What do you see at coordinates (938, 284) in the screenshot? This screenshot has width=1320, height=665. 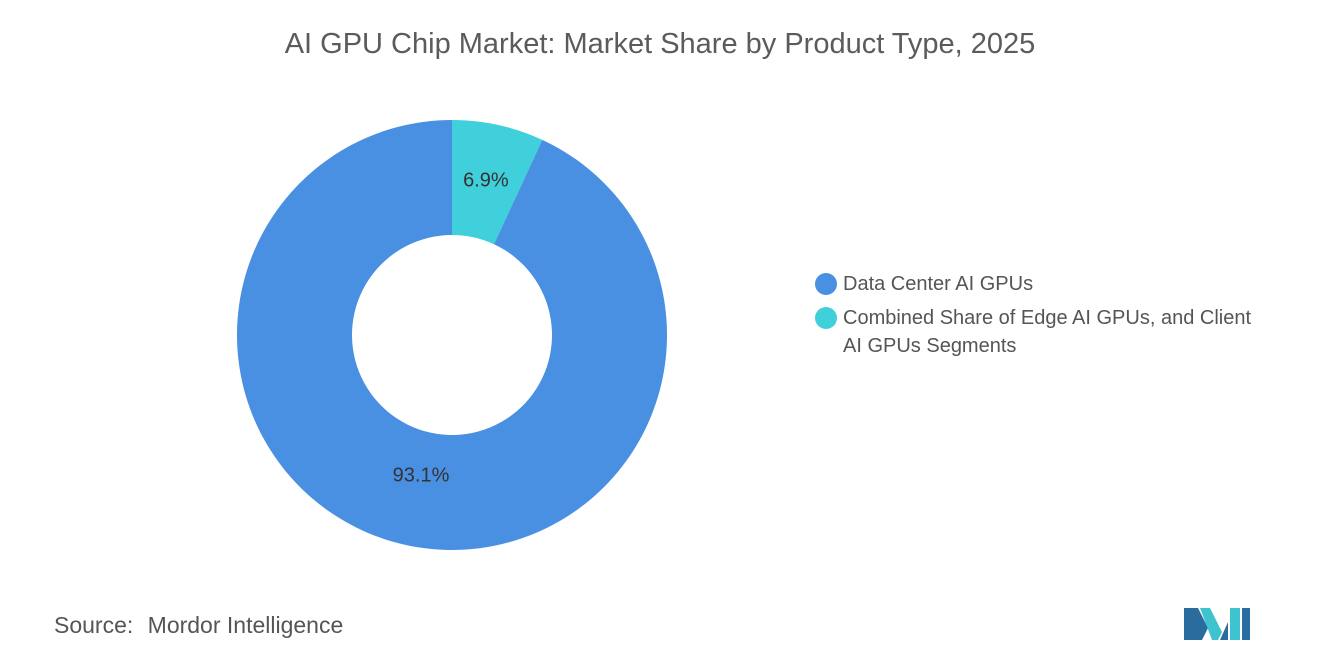 I see `legend-label-data-center: Data Center AI GPUs` at bounding box center [938, 284].